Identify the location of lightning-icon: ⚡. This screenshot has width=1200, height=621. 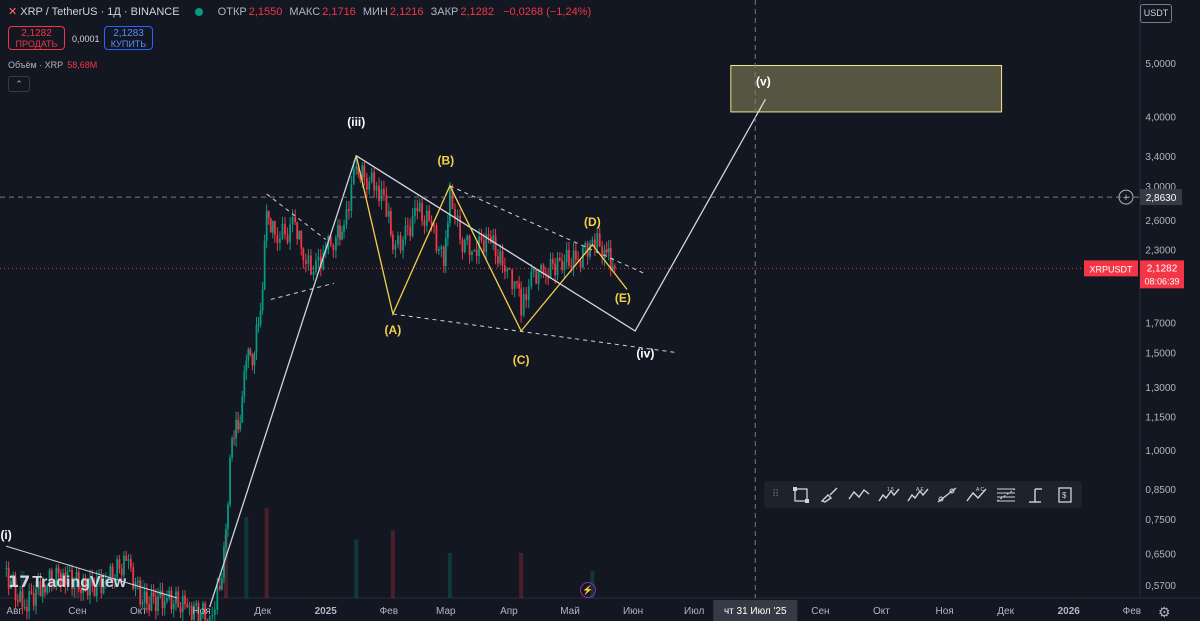
(588, 590).